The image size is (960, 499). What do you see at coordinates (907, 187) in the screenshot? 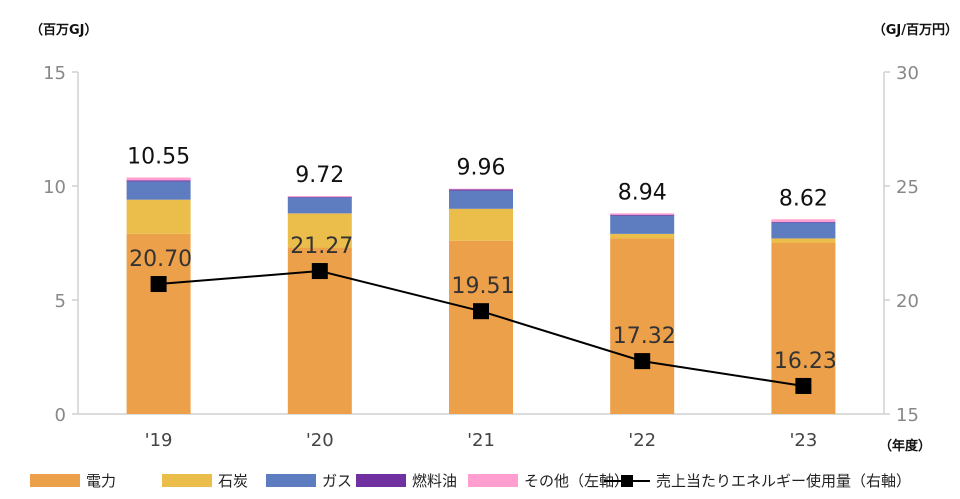
I see `right-tick-label: 25` at bounding box center [907, 187].